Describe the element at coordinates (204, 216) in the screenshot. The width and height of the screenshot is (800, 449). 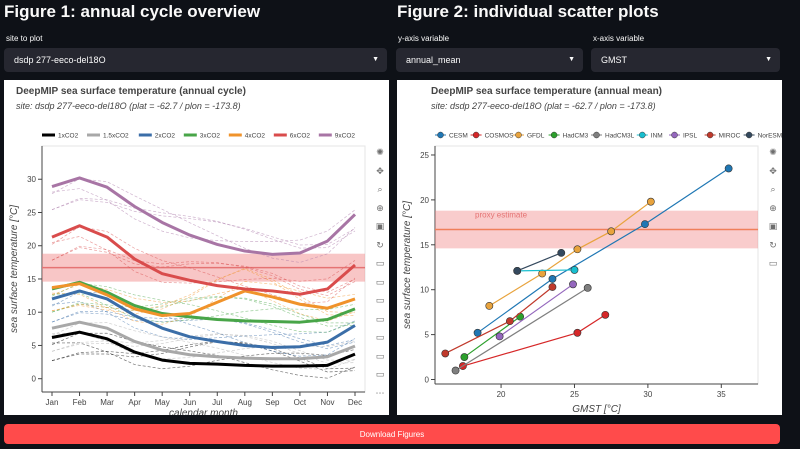
I see `series-line-9xCO2` at that location.